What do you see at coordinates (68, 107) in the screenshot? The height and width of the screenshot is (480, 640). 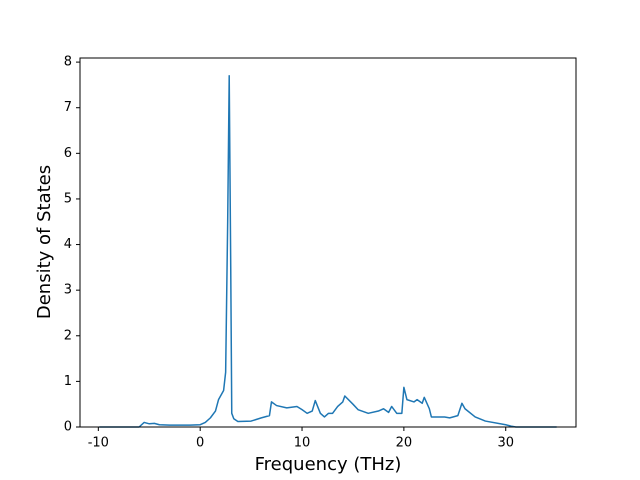 I see `y-tick-label: 7` at bounding box center [68, 107].